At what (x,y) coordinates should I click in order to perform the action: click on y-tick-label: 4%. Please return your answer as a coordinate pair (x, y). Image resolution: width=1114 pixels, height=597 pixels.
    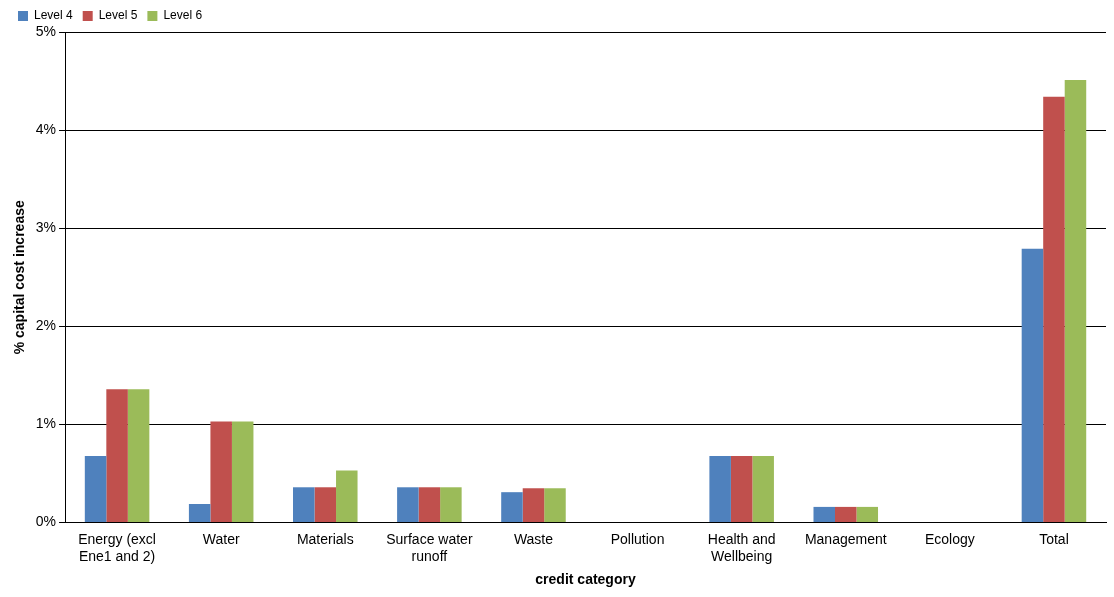
    Looking at the image, I should click on (46, 128).